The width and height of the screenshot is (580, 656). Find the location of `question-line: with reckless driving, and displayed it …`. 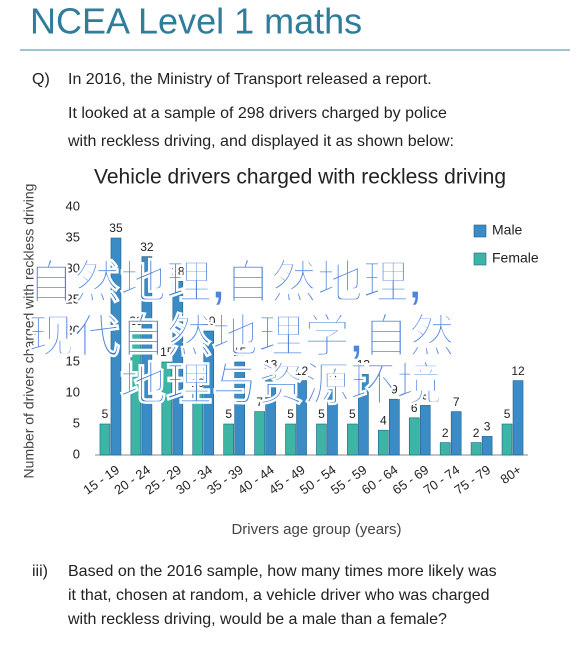

question-line: with reckless driving, and displayed it … is located at coordinates (260, 141).